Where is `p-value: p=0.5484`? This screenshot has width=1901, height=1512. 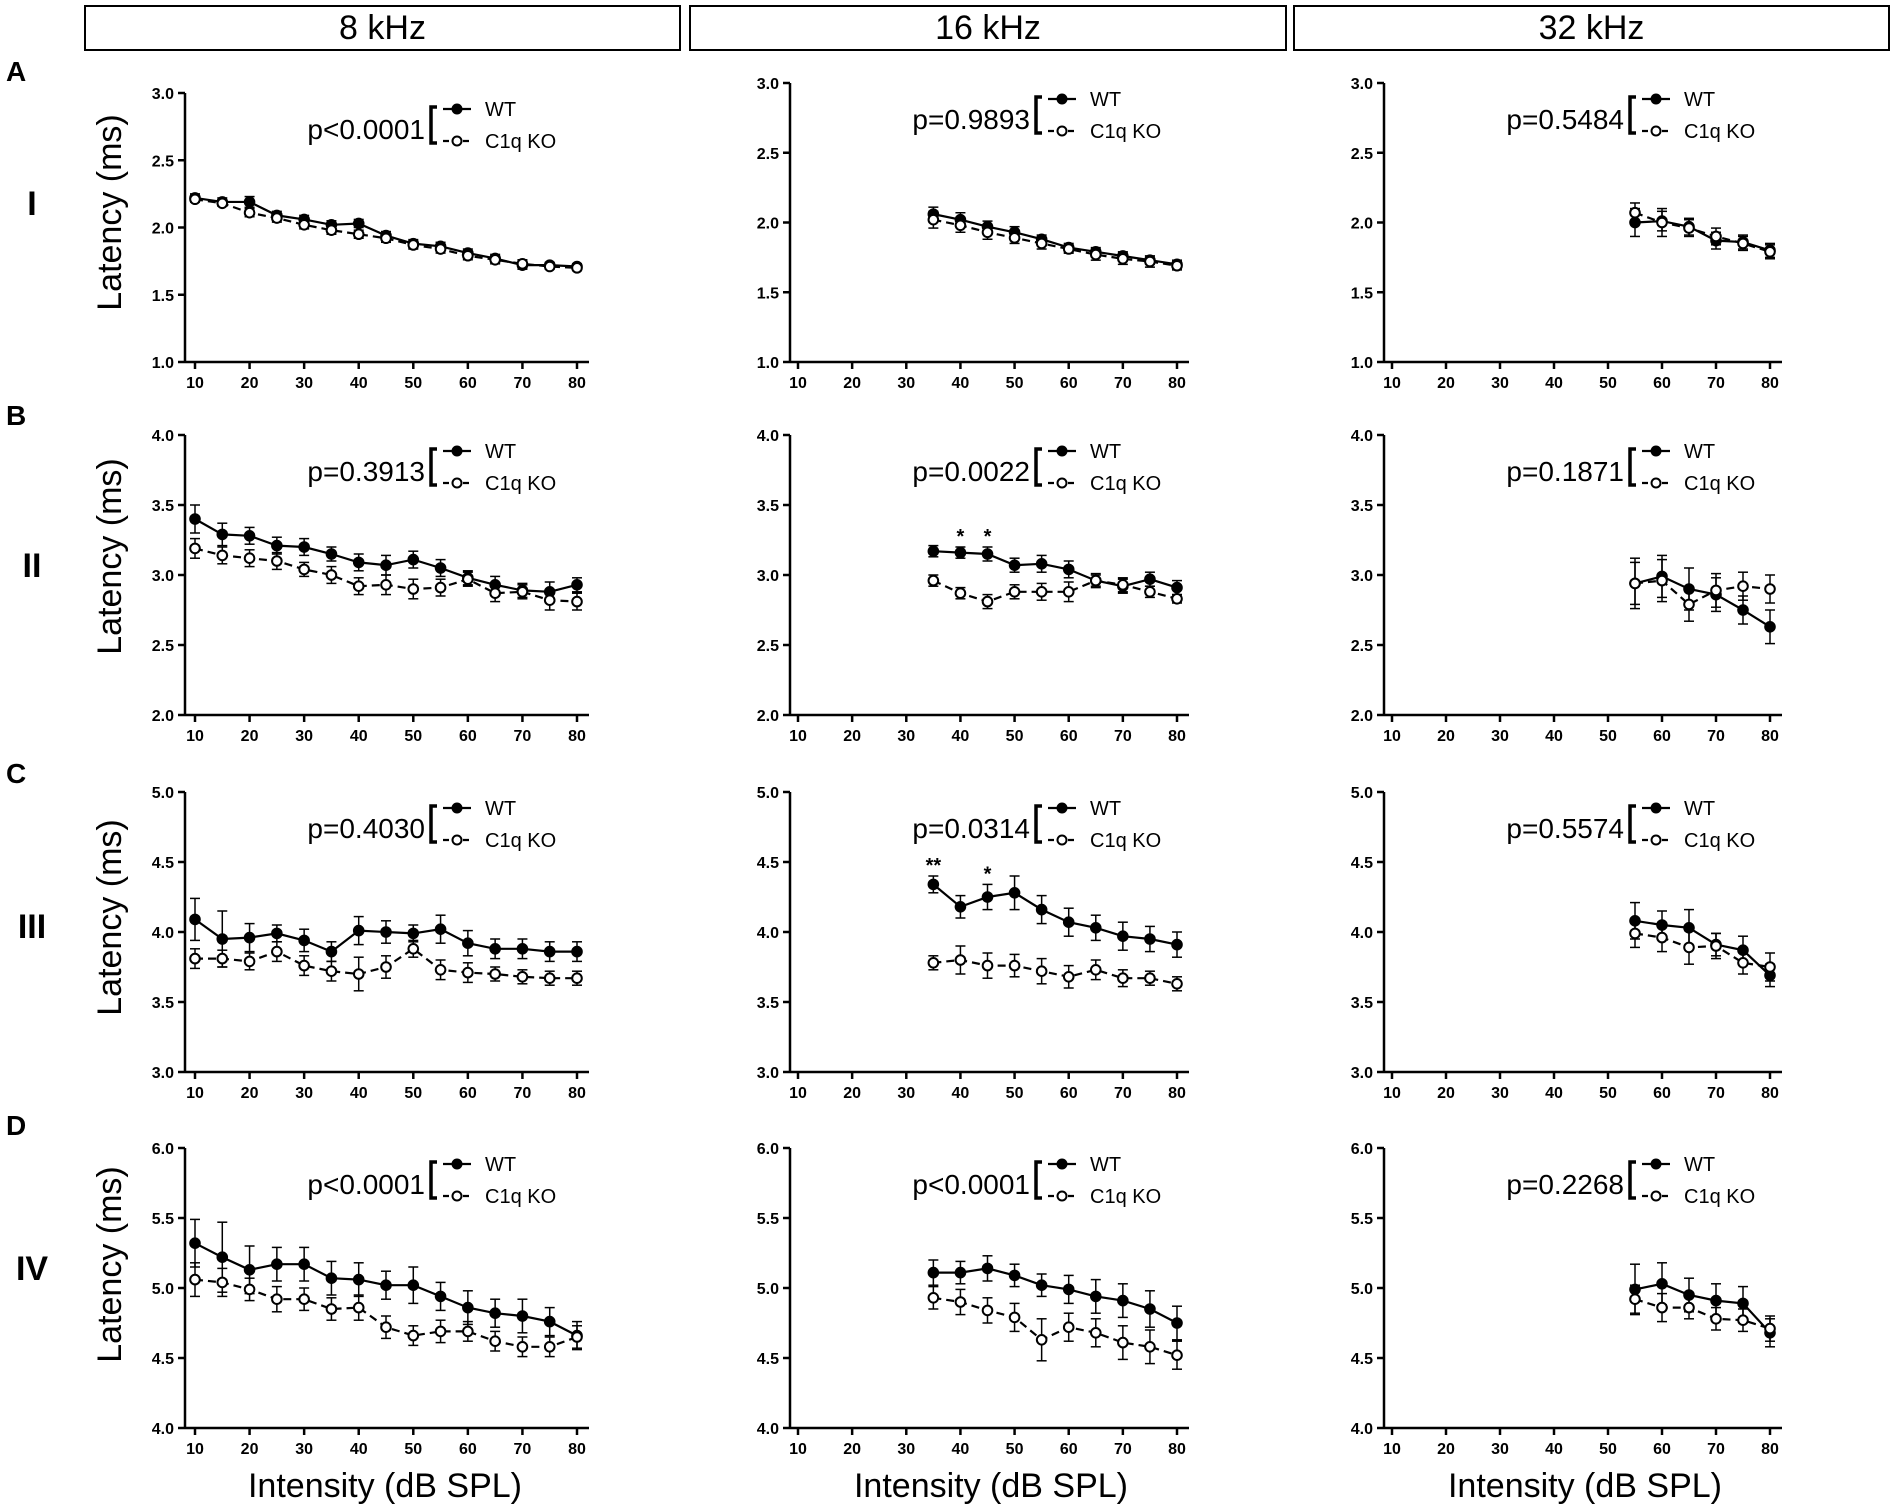 p-value: p=0.5484 is located at coordinates (1565, 119).